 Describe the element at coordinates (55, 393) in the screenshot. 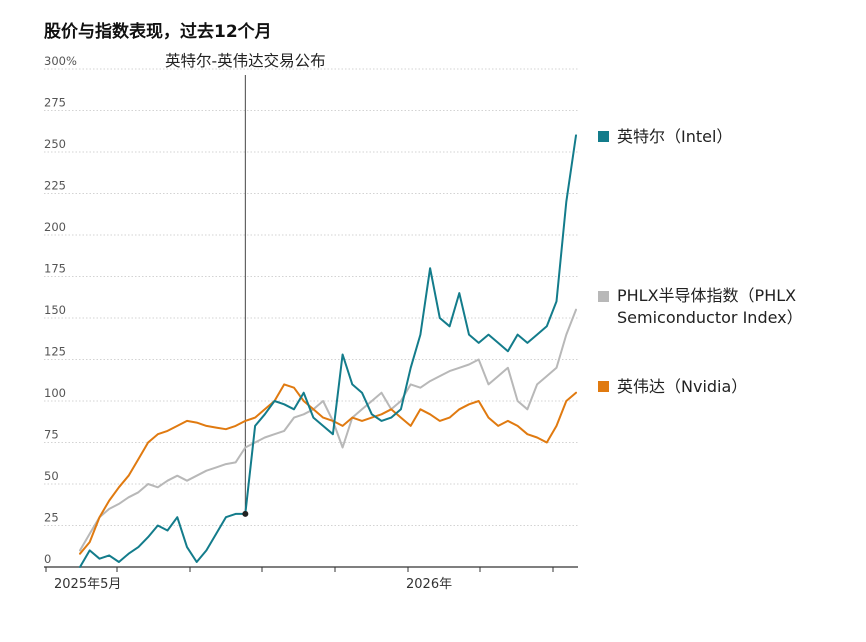

I see `y-tick-label: 100` at that location.